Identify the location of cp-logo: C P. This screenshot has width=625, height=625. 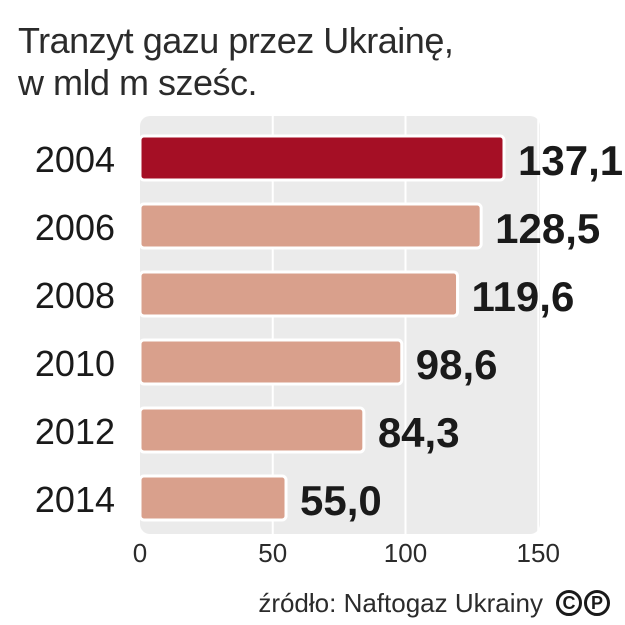
(583, 603).